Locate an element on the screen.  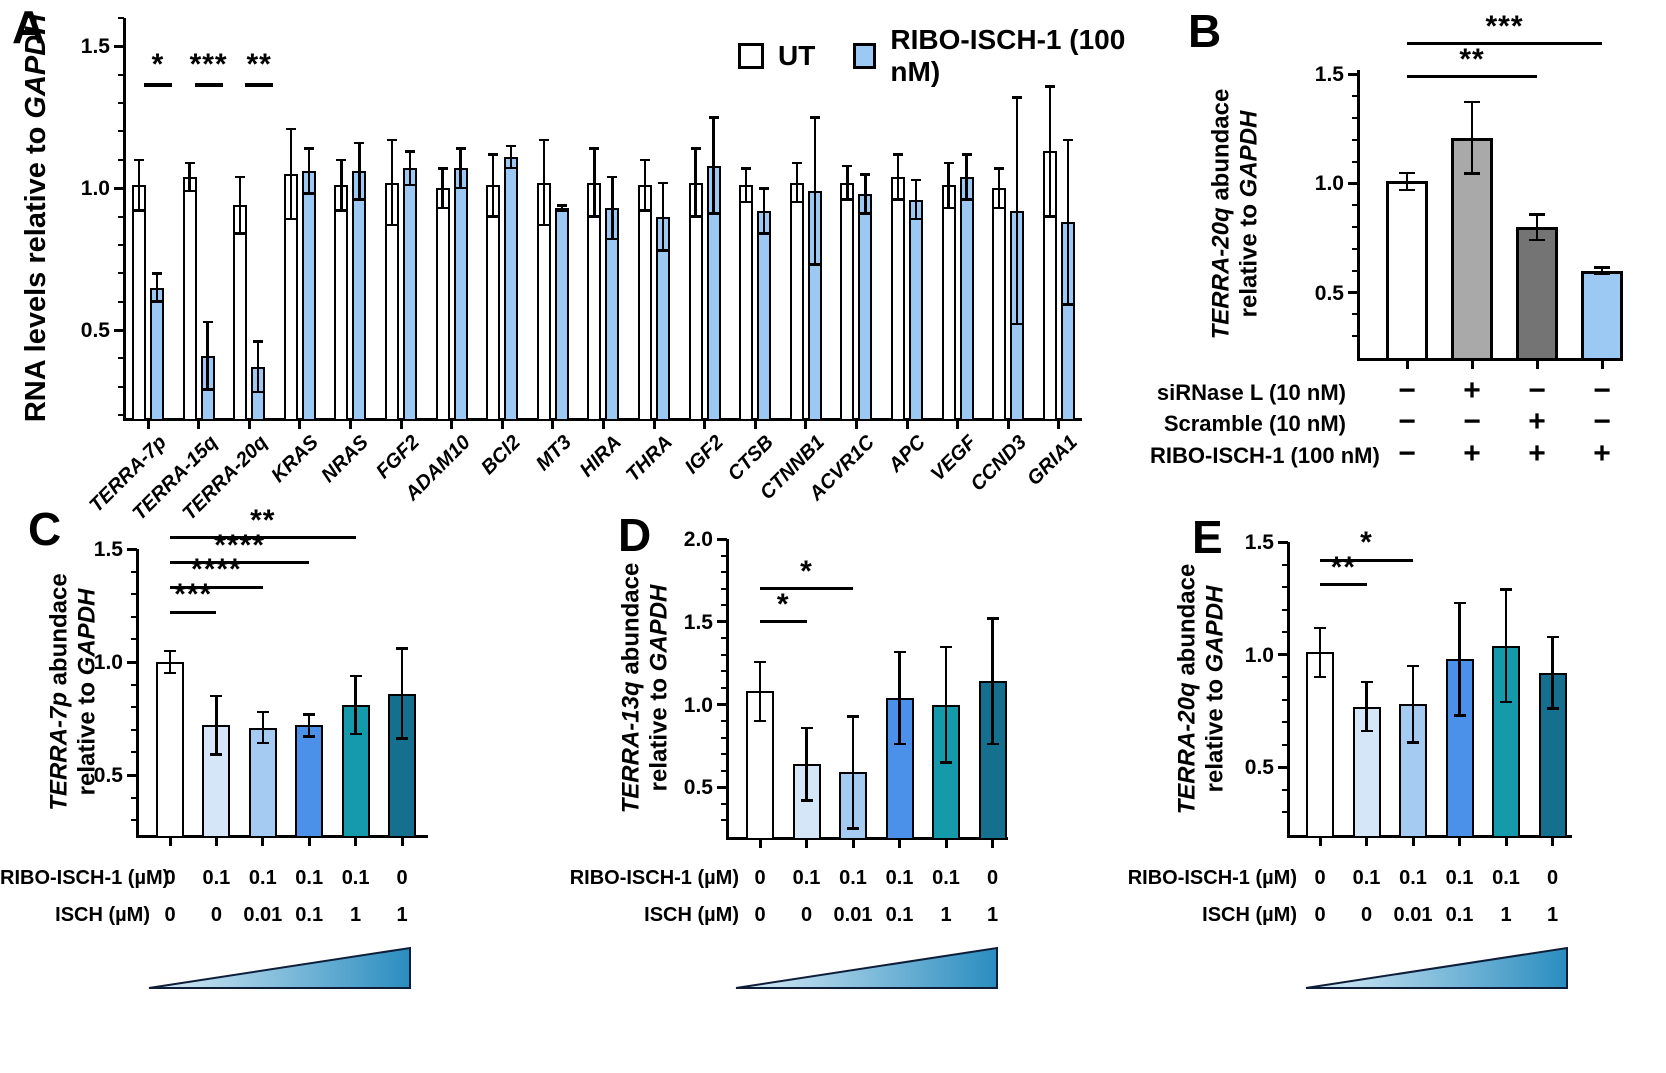
condition-label: siRNase L (10 nM) is located at coordinates (1251, 392).